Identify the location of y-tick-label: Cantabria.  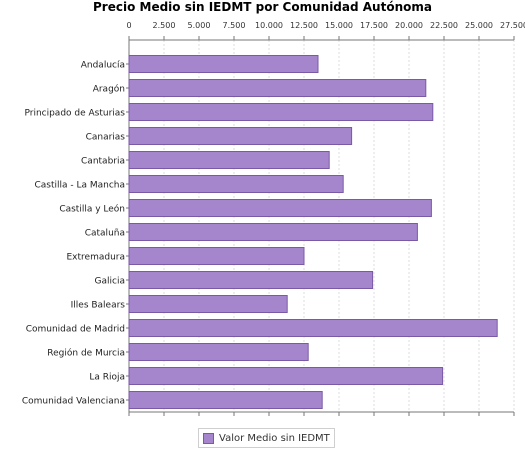
(103, 162).